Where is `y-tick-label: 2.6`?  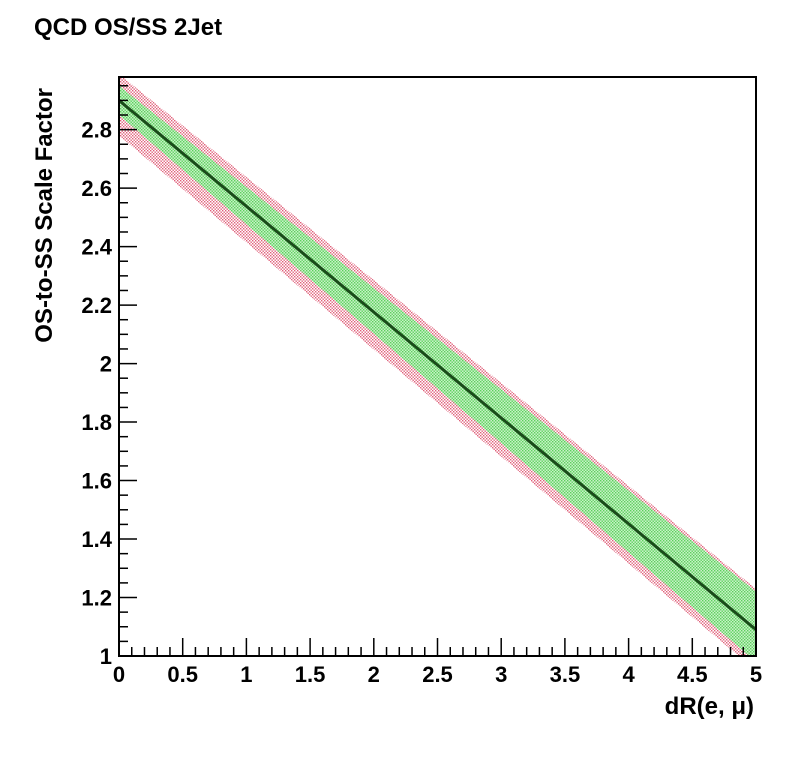 y-tick-label: 2.6 is located at coordinates (96, 188).